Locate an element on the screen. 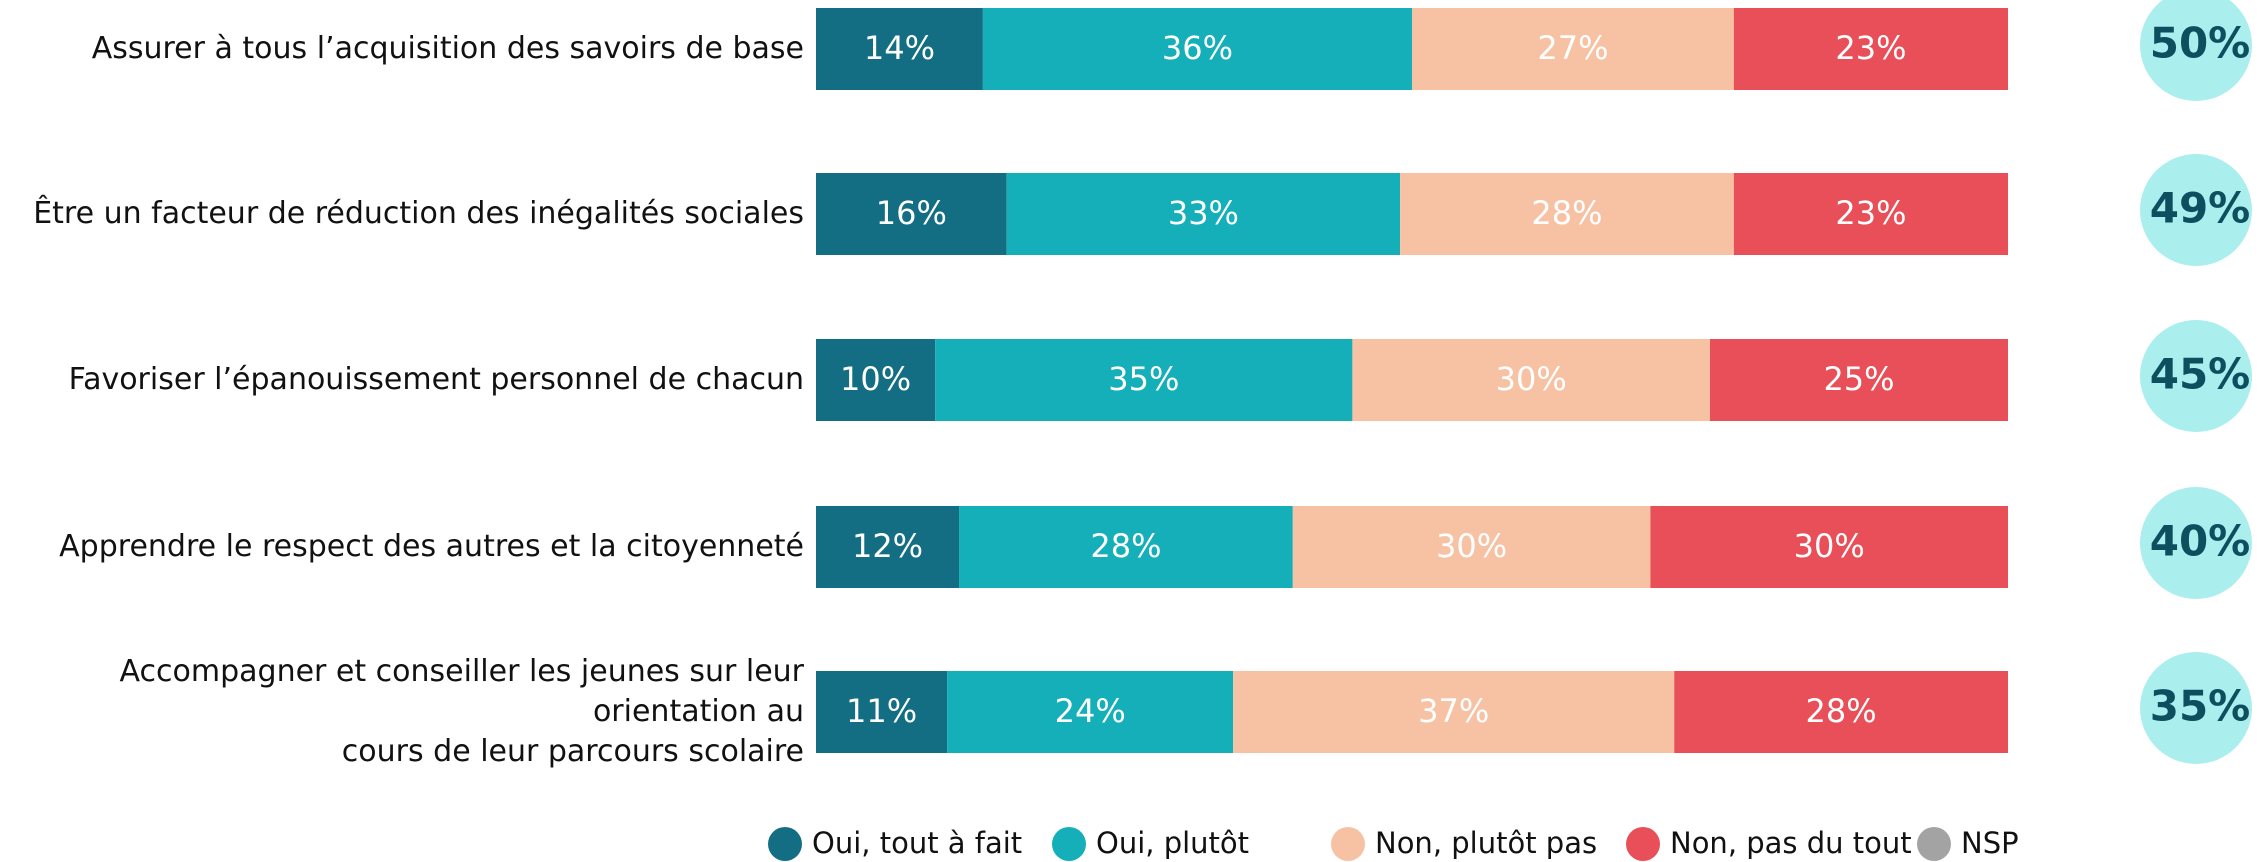 Image resolution: width=2268 pixels, height=862 pixels. value-label: 16% is located at coordinates (911, 213).